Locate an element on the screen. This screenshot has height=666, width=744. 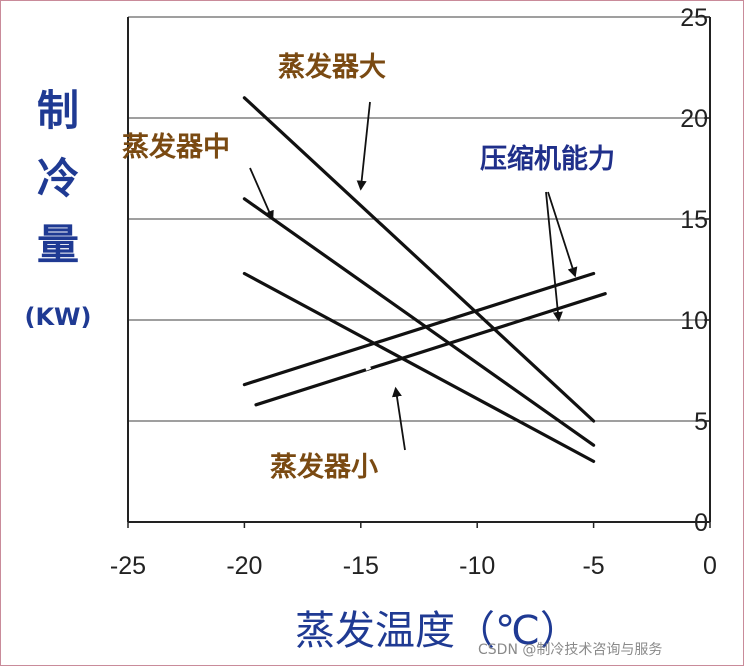
x-tick-label-0: -25 is located at coordinates (128, 566).